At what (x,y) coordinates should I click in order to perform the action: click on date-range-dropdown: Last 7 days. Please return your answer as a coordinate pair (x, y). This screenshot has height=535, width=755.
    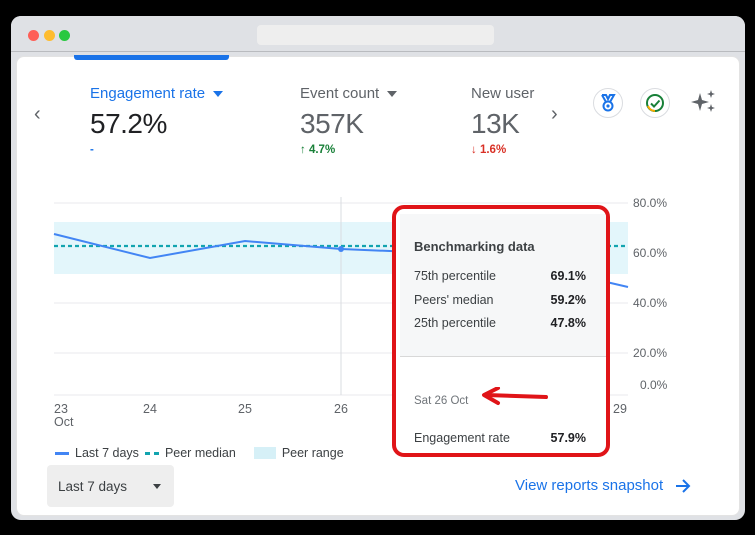
    Looking at the image, I should click on (110, 486).